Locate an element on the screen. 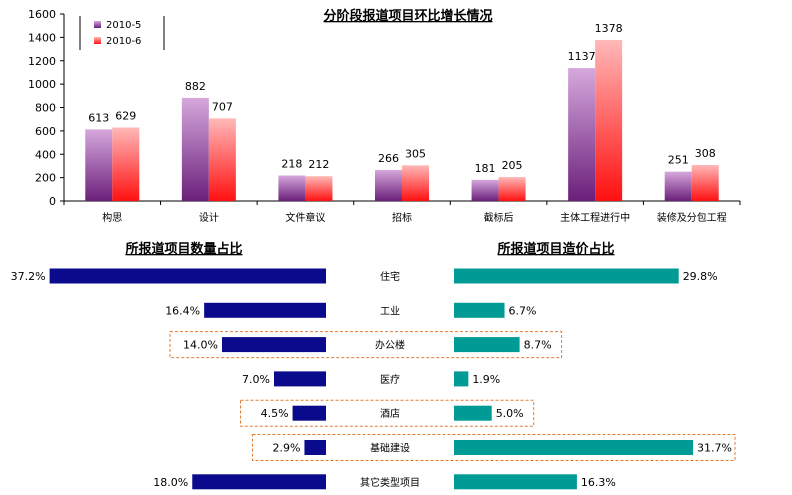 Image resolution: width=792 pixels, height=495 pixels. count-bar-label: 7.0% is located at coordinates (256, 379).